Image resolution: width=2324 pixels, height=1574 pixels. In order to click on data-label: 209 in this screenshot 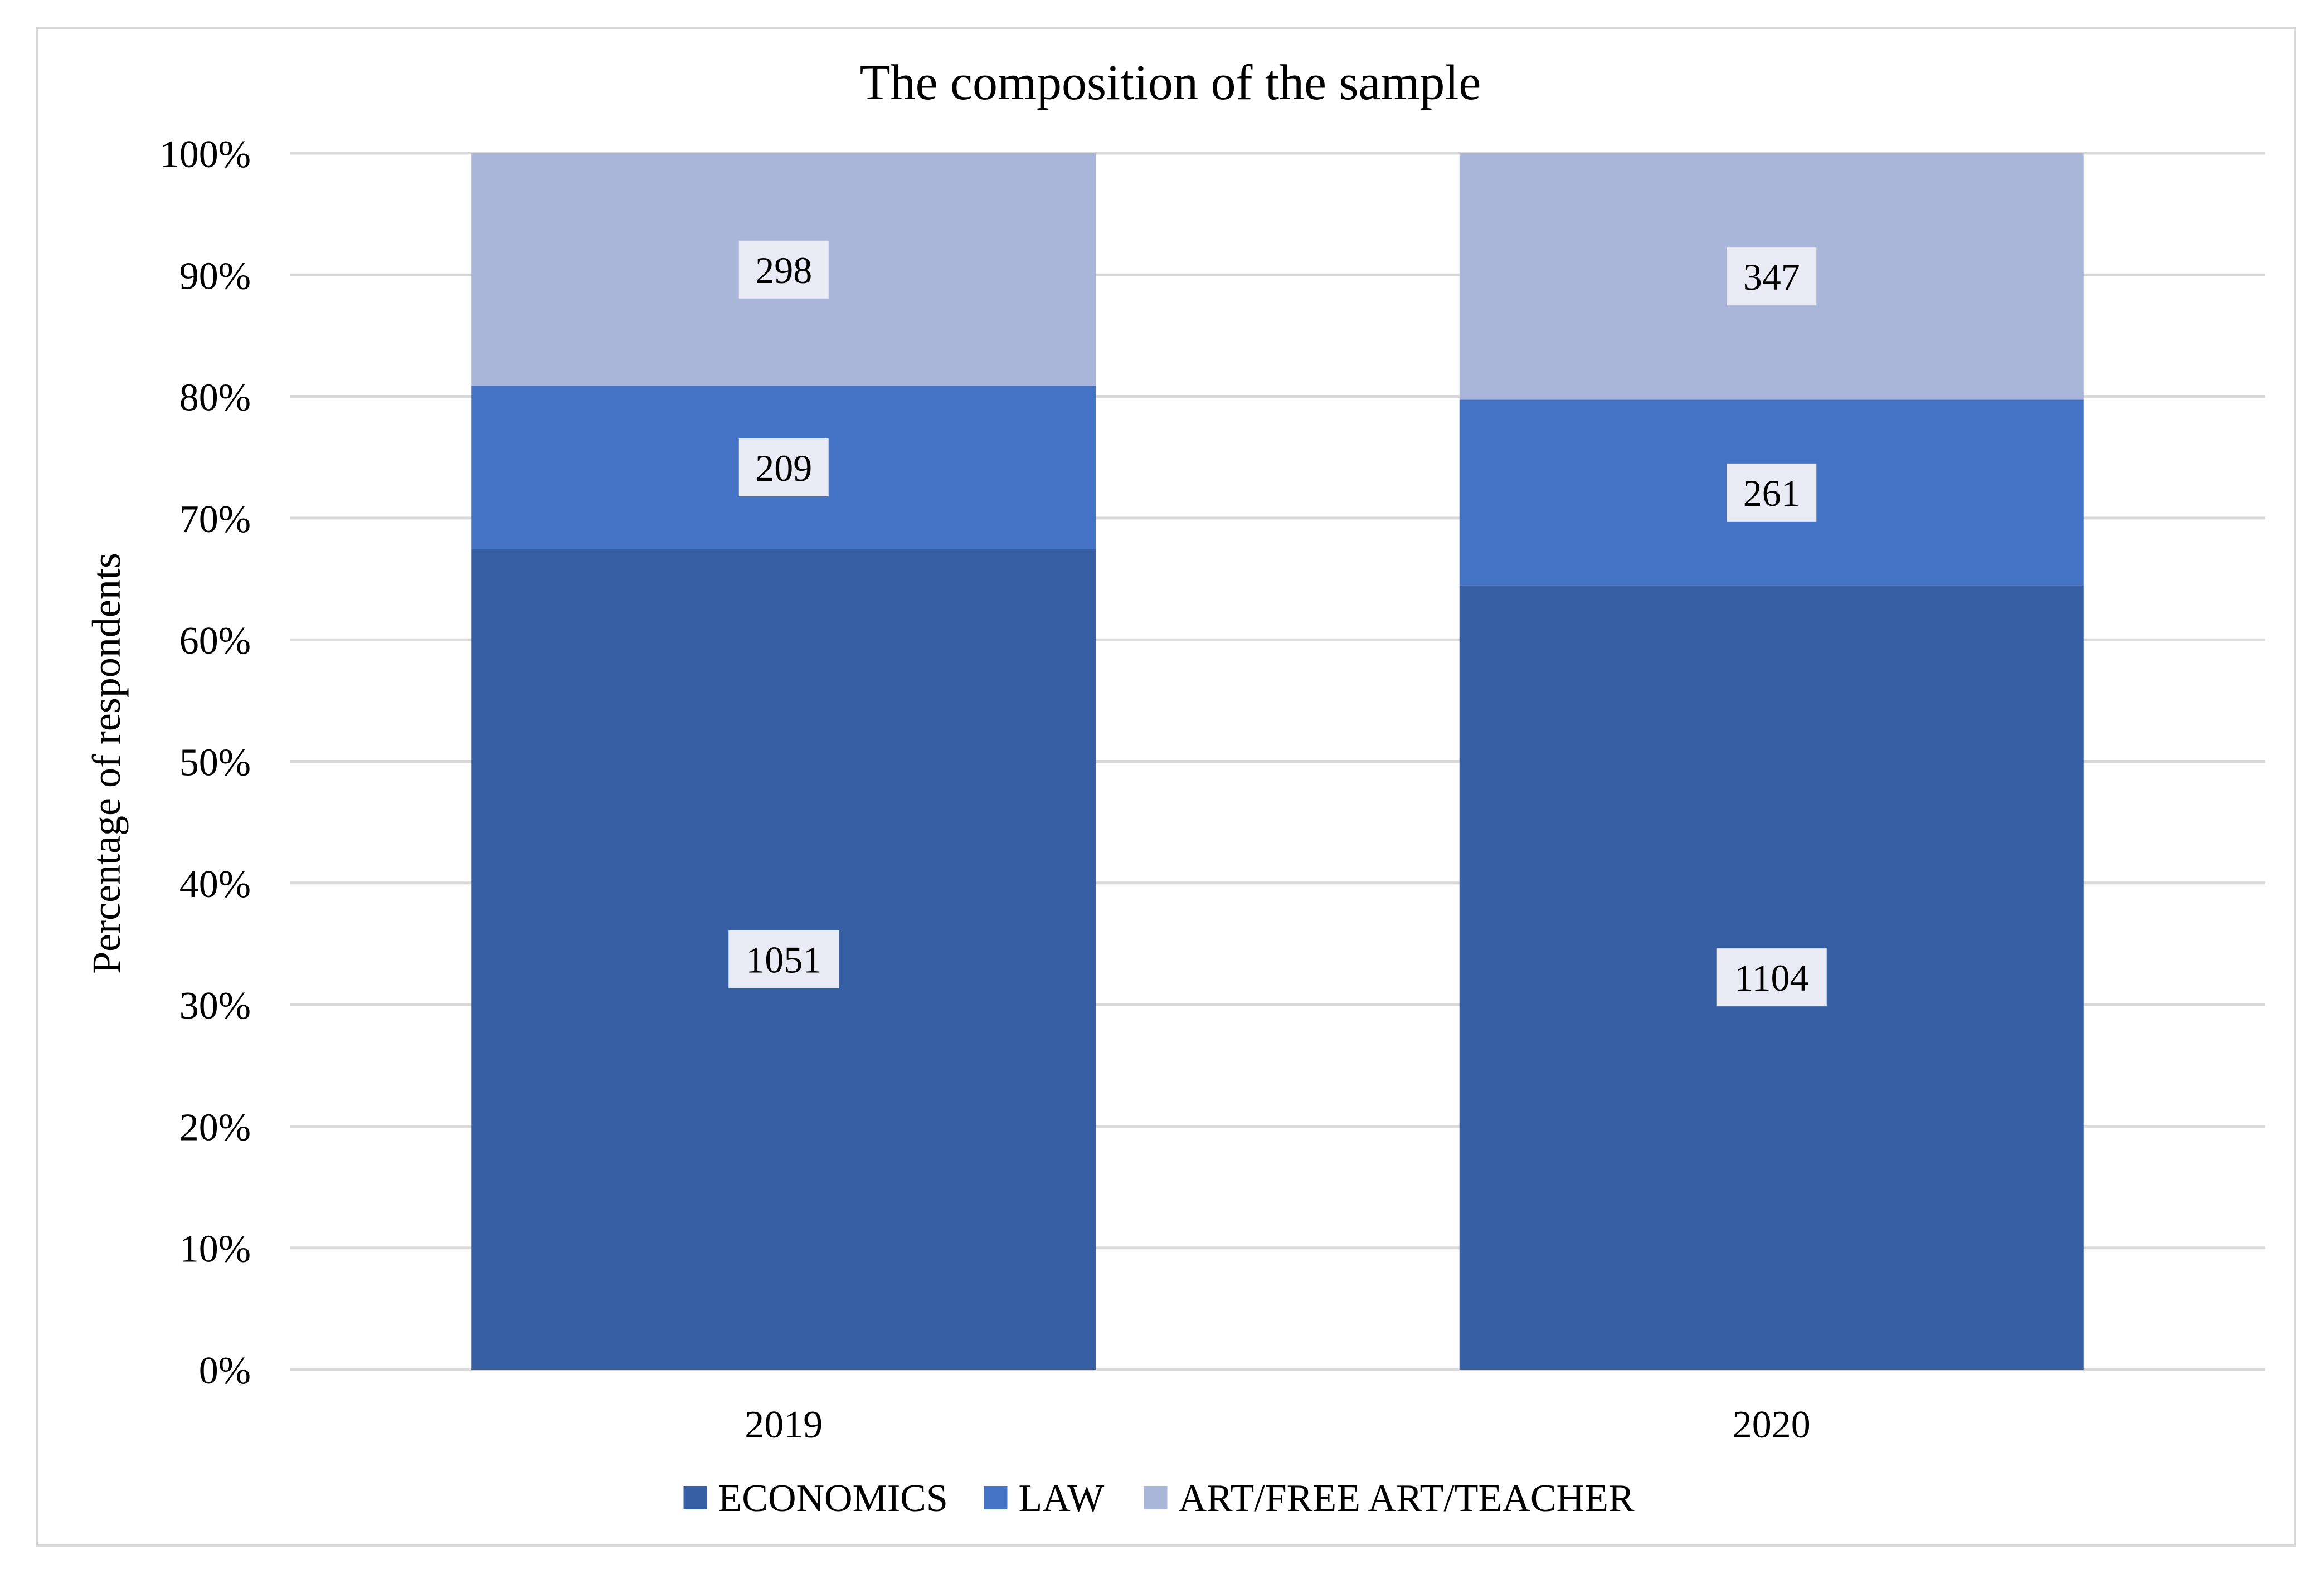, I will do `click(783, 468)`.